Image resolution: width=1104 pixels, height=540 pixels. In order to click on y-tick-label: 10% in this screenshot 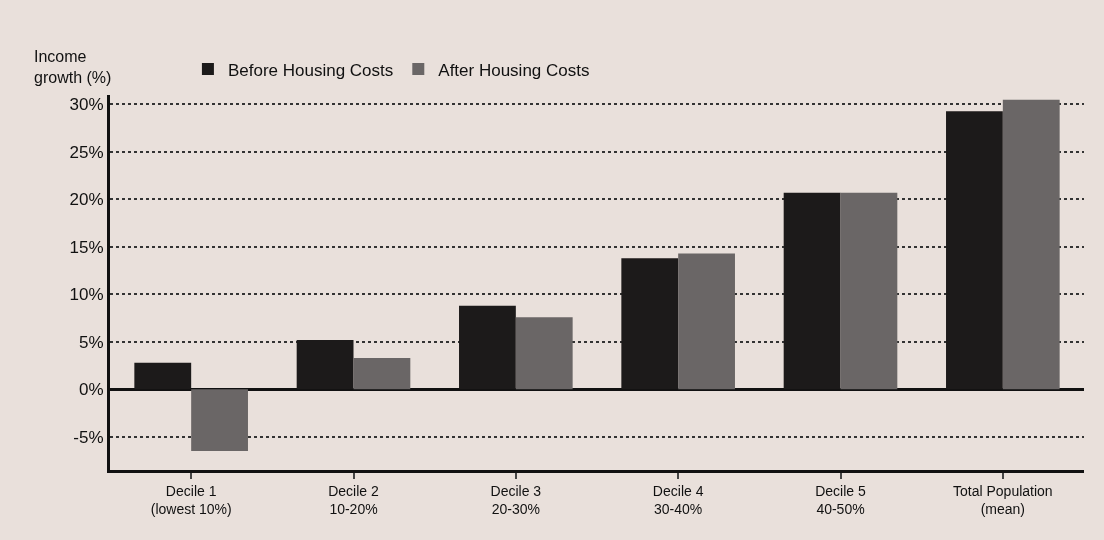, I will do `click(86, 295)`.